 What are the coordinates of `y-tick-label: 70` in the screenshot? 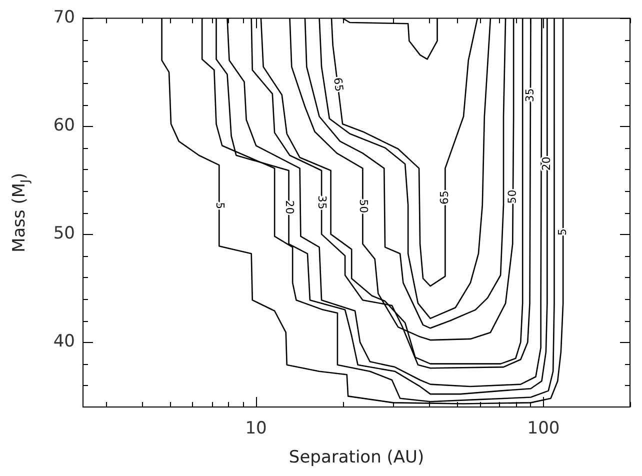 It's located at (64, 18).